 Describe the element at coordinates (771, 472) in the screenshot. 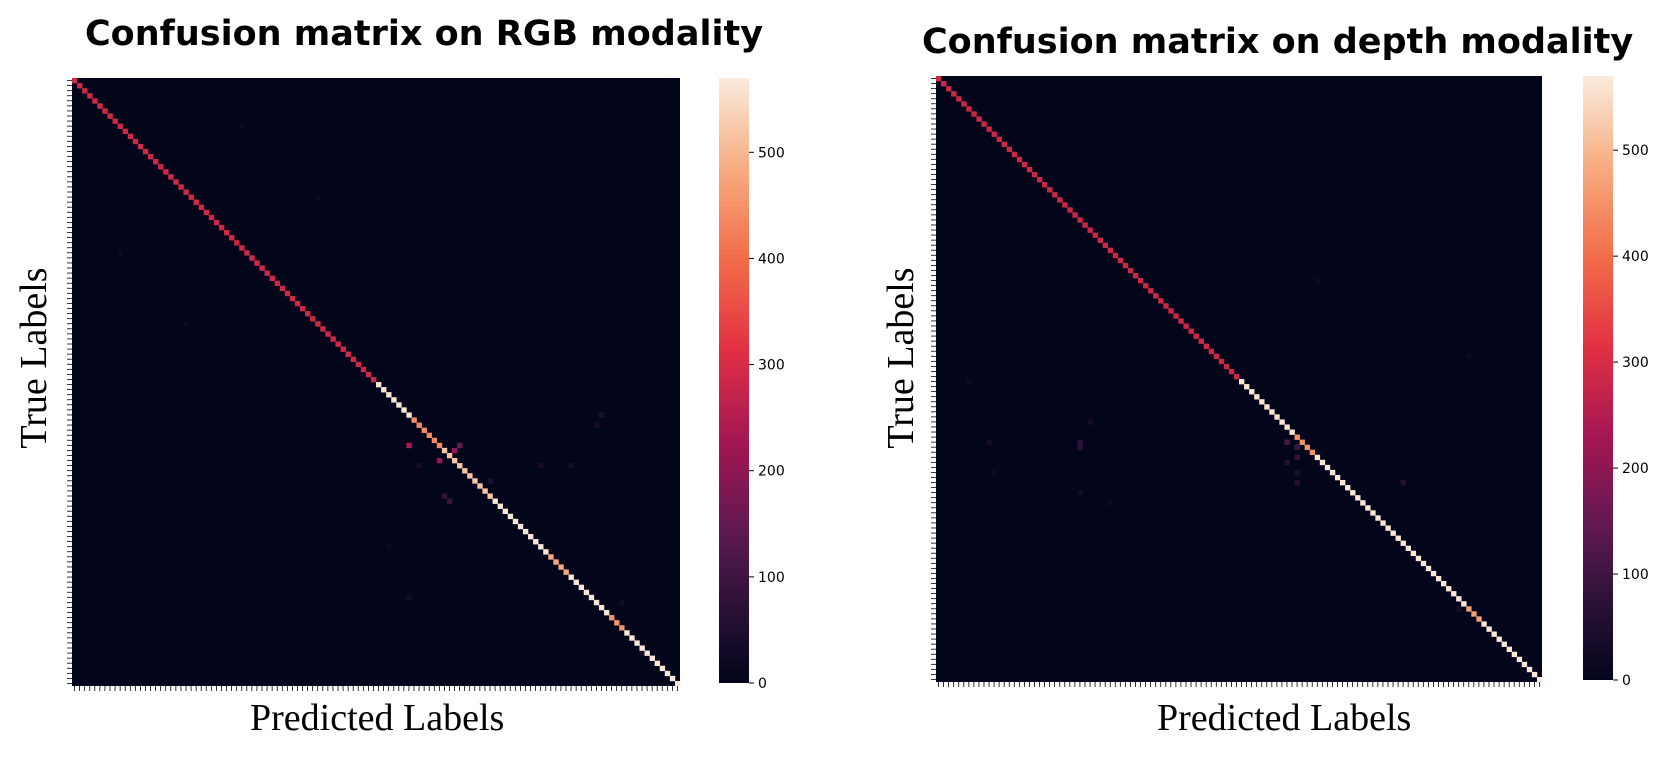

I see `colorbar-tick-label: 200` at that location.